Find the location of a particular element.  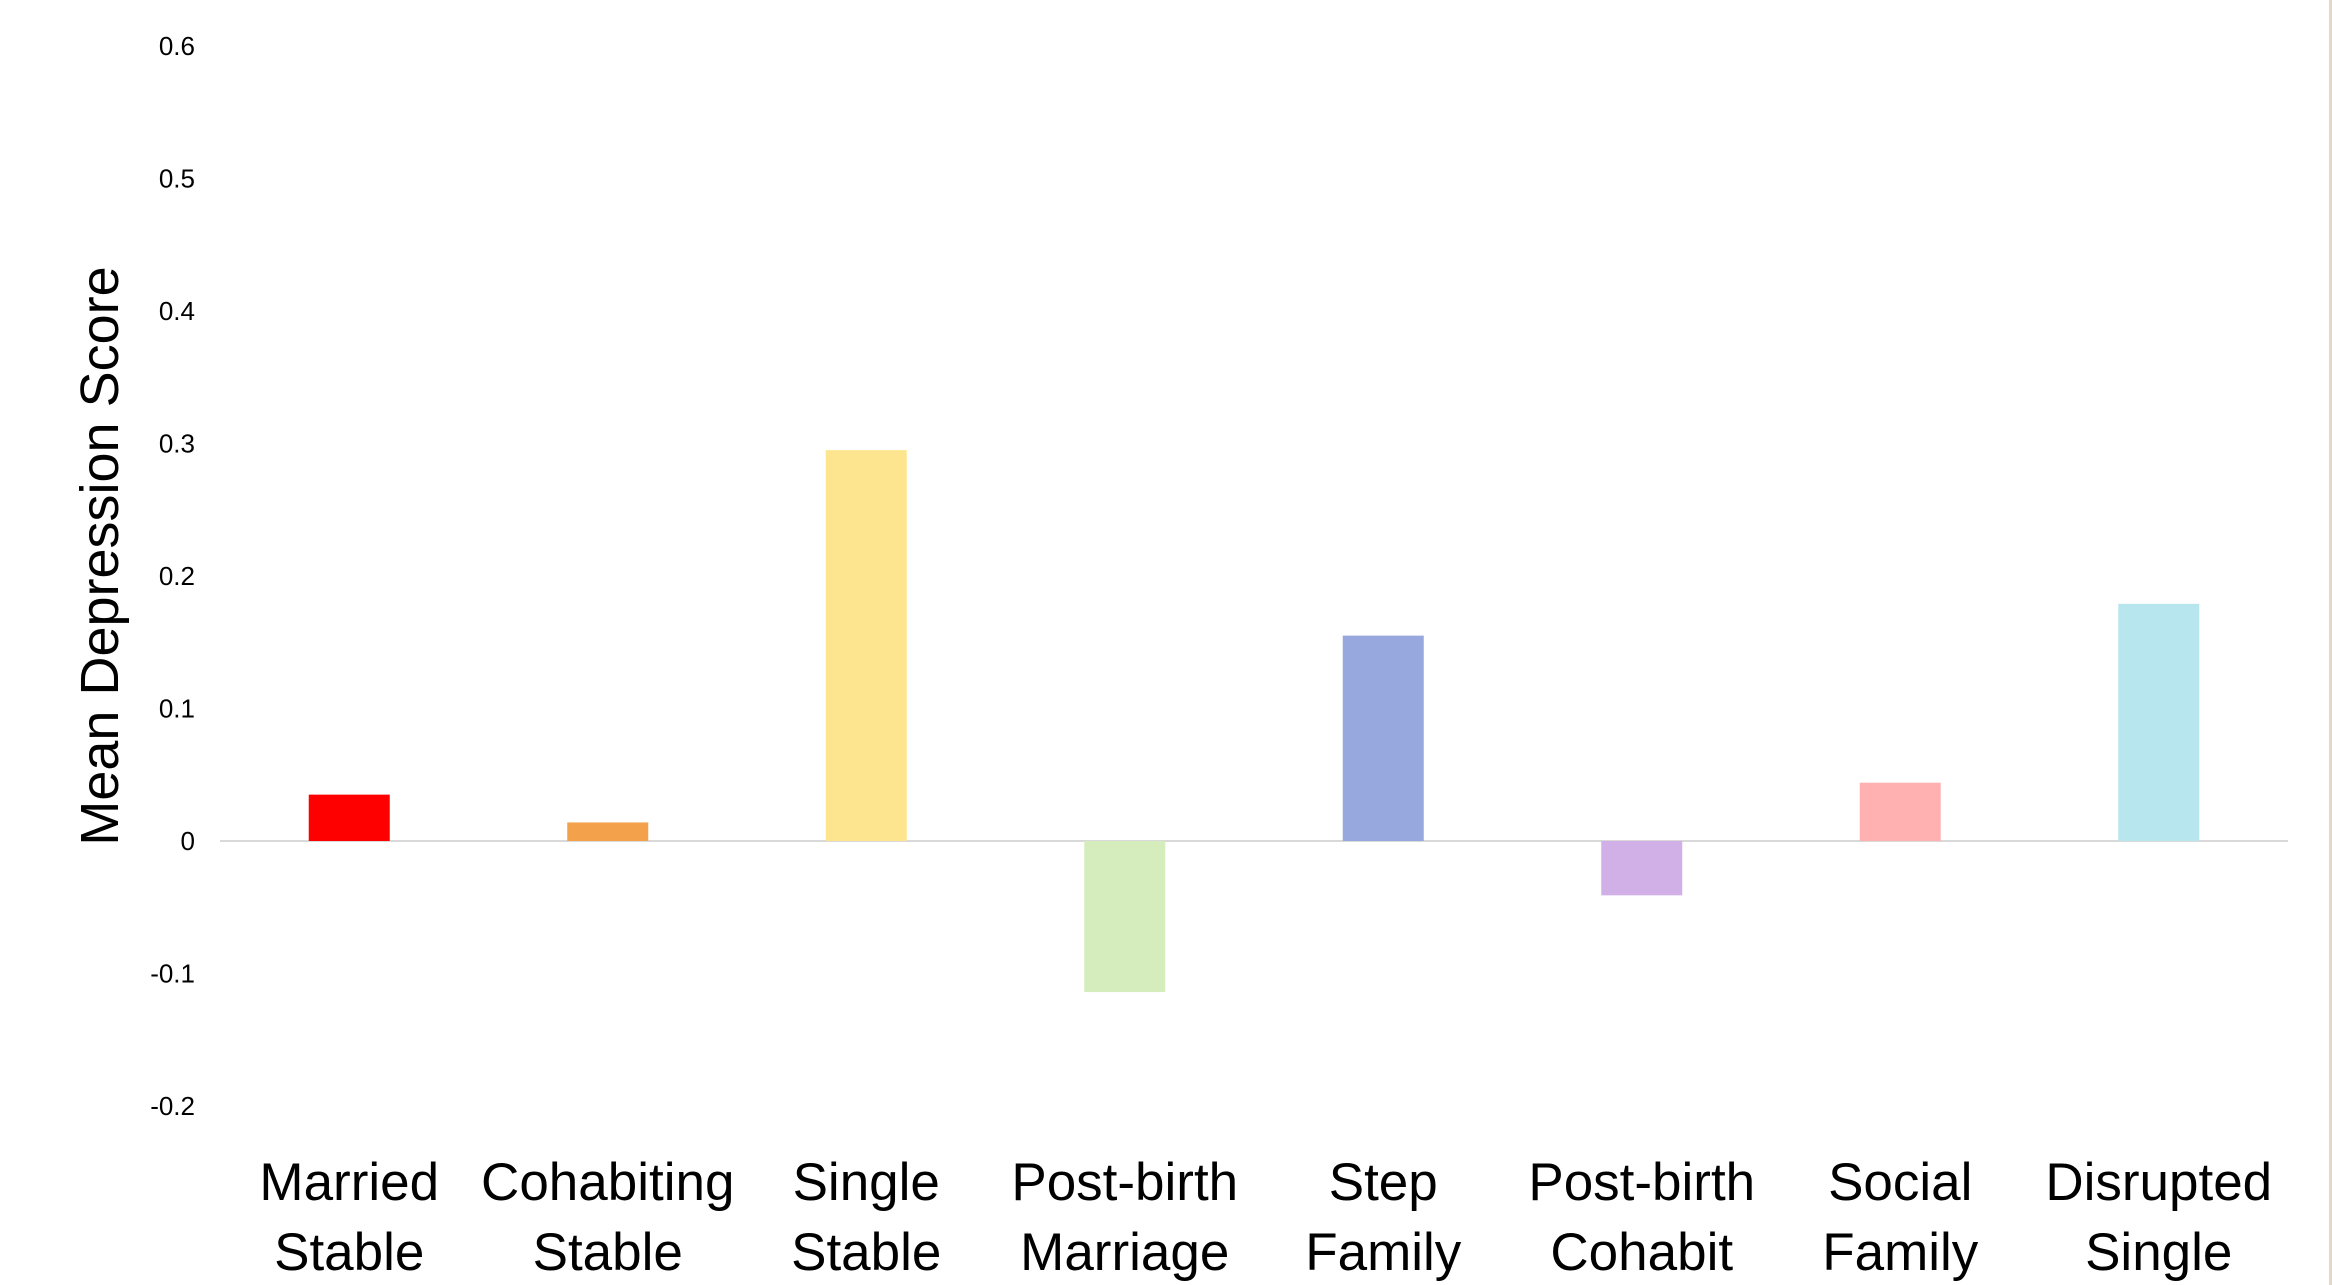

y-tick-label: 0.4 is located at coordinates (177, 311).